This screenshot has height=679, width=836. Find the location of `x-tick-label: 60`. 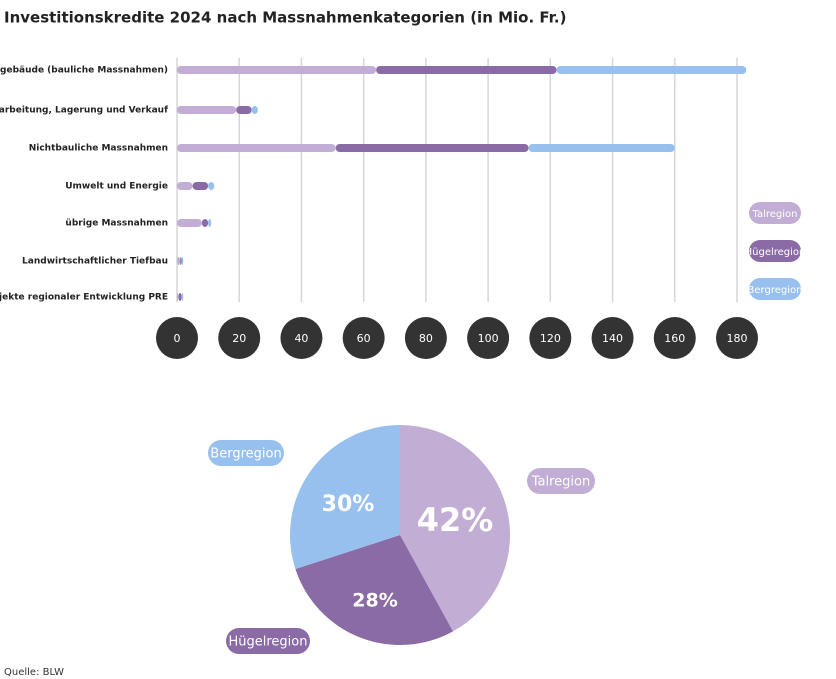

x-tick-label: 60 is located at coordinates (364, 338).